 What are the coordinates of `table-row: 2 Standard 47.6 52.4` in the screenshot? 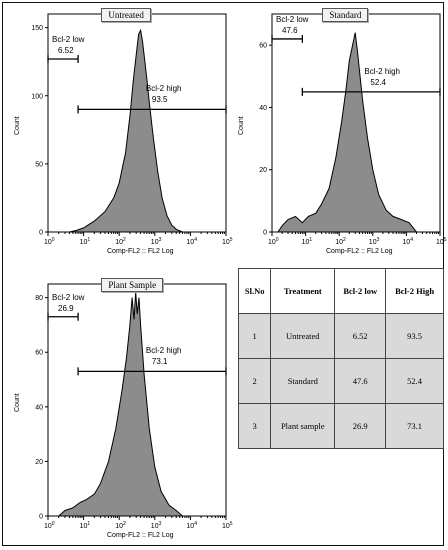 It's located at (340, 381).